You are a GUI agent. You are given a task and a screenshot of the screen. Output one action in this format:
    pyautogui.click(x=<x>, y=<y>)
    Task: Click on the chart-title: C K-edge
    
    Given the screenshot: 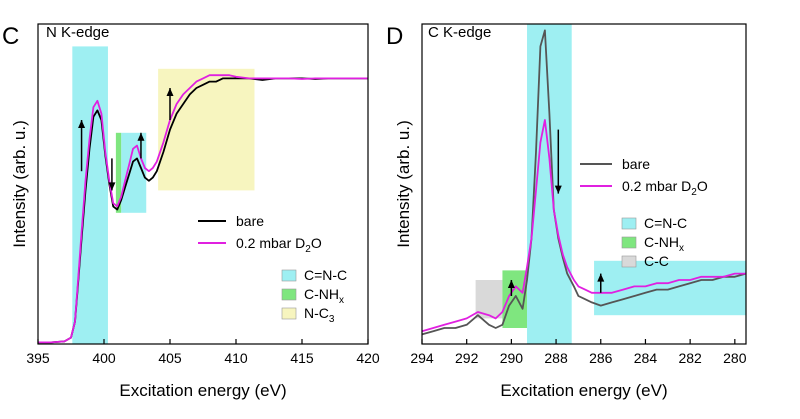 What is the action you would take?
    pyautogui.click(x=459, y=32)
    